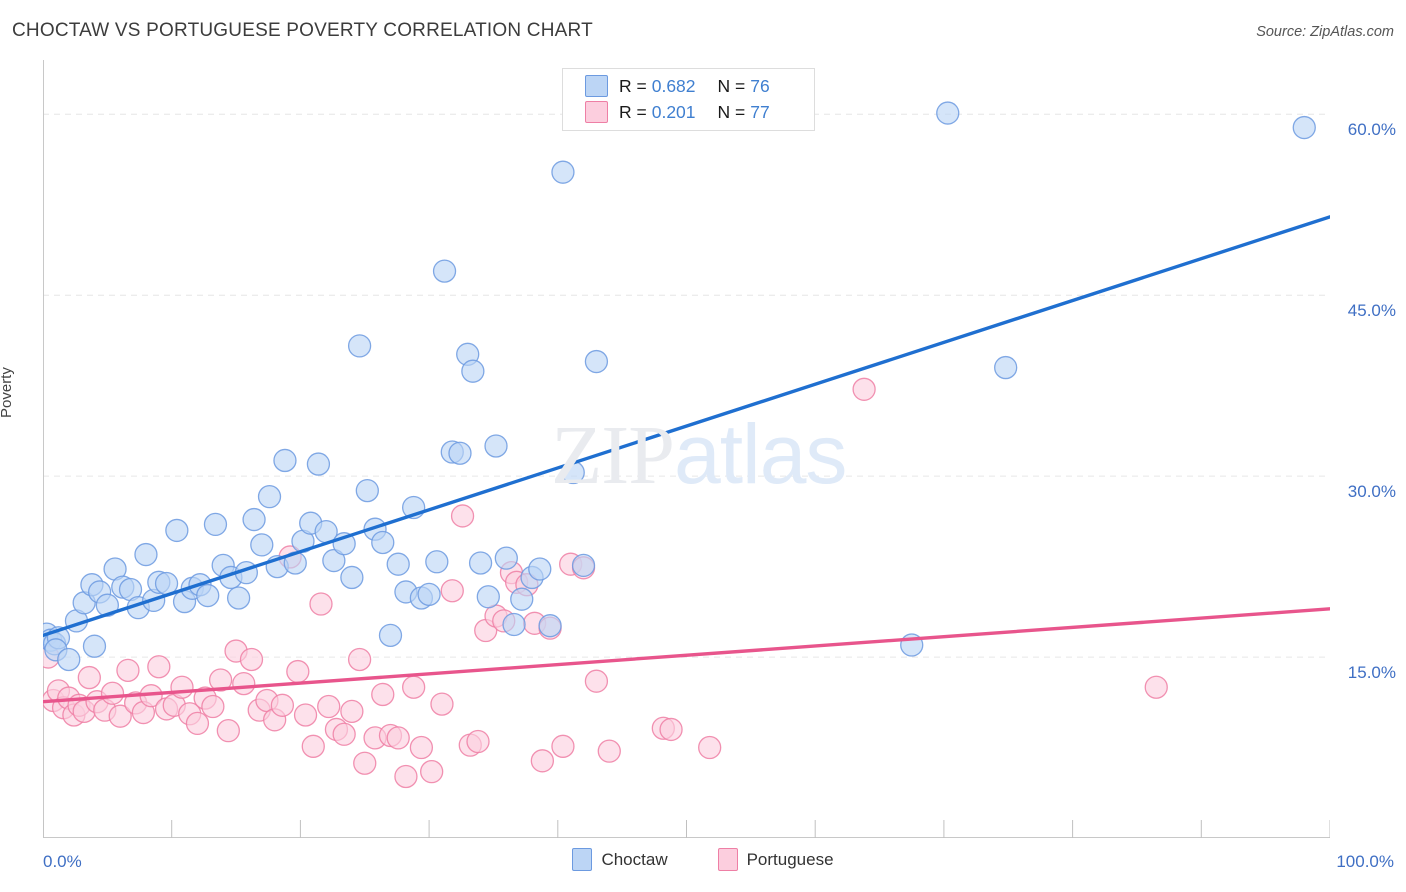 The height and width of the screenshot is (892, 1406). I want to click on series-legend-item-choctaw: Choctaw, so click(620, 859).